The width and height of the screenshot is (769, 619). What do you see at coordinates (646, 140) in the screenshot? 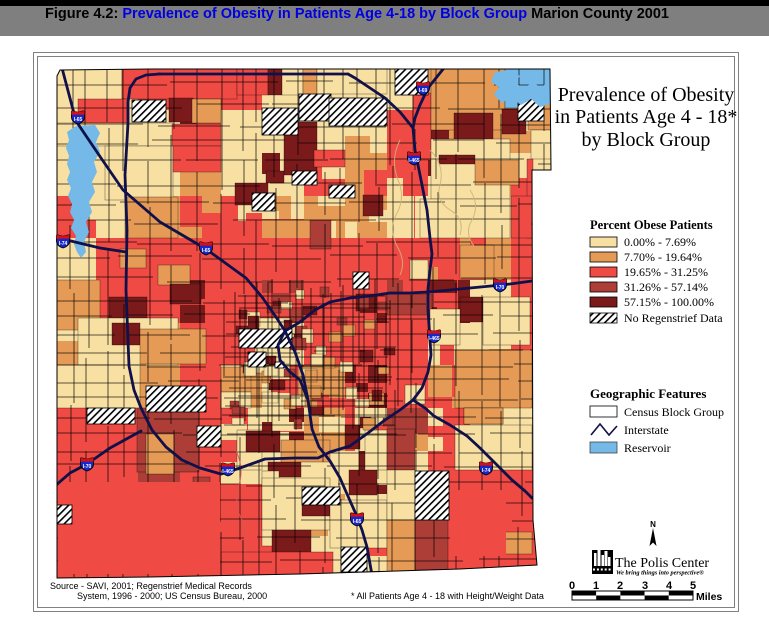
I see `svg-text: by Block Group` at bounding box center [646, 140].